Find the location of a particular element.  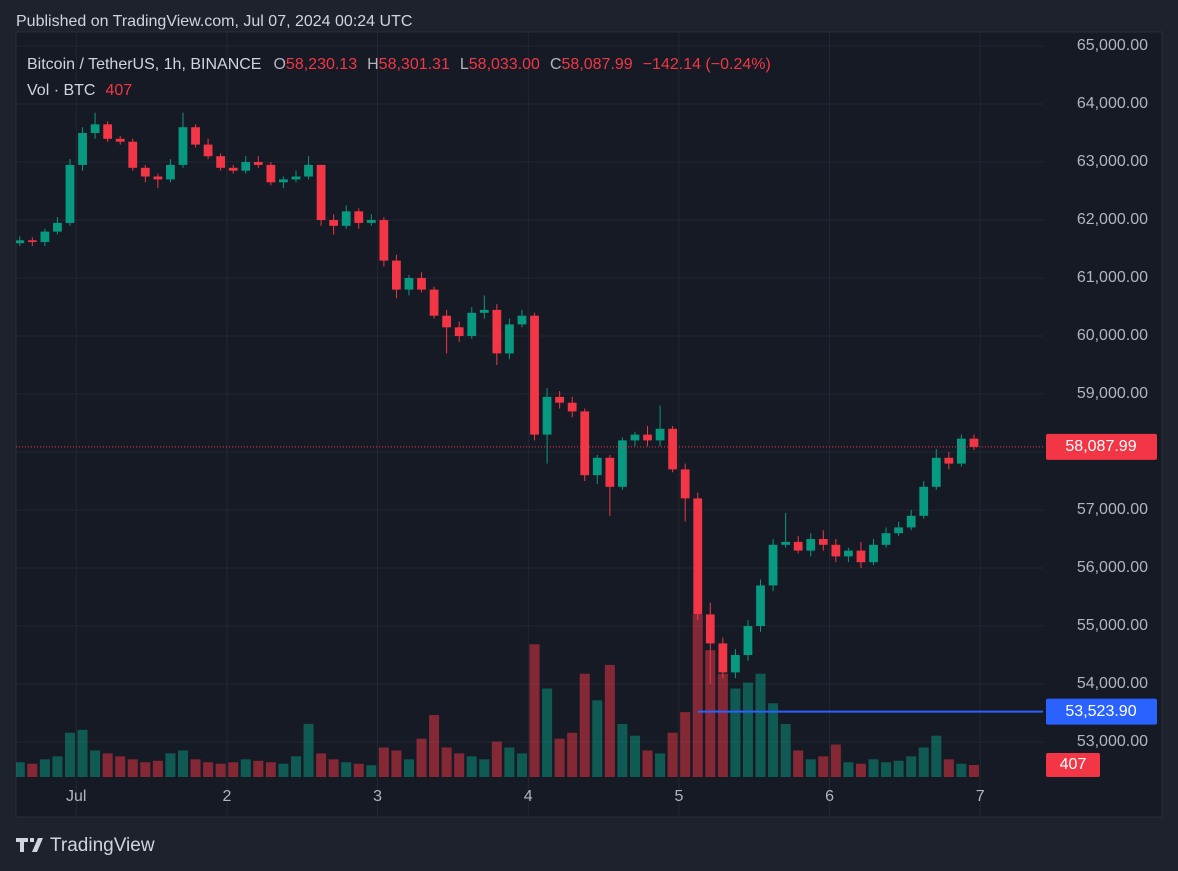

ohlc-letter: L is located at coordinates (464, 64).